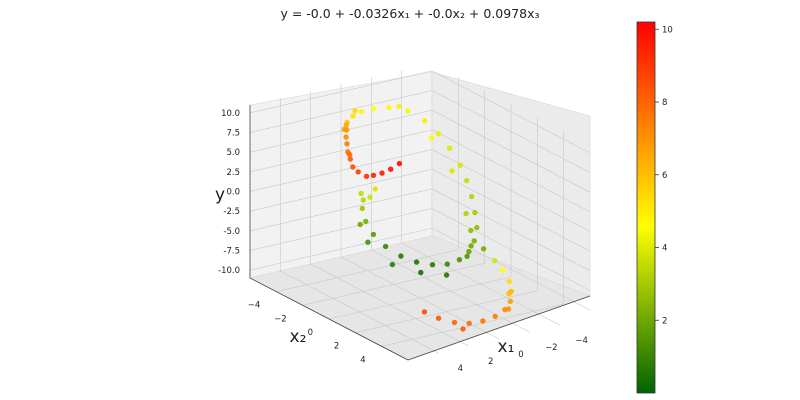  Describe the element at coordinates (664, 321) in the screenshot. I see `colorbar-tick-label: 2` at that location.